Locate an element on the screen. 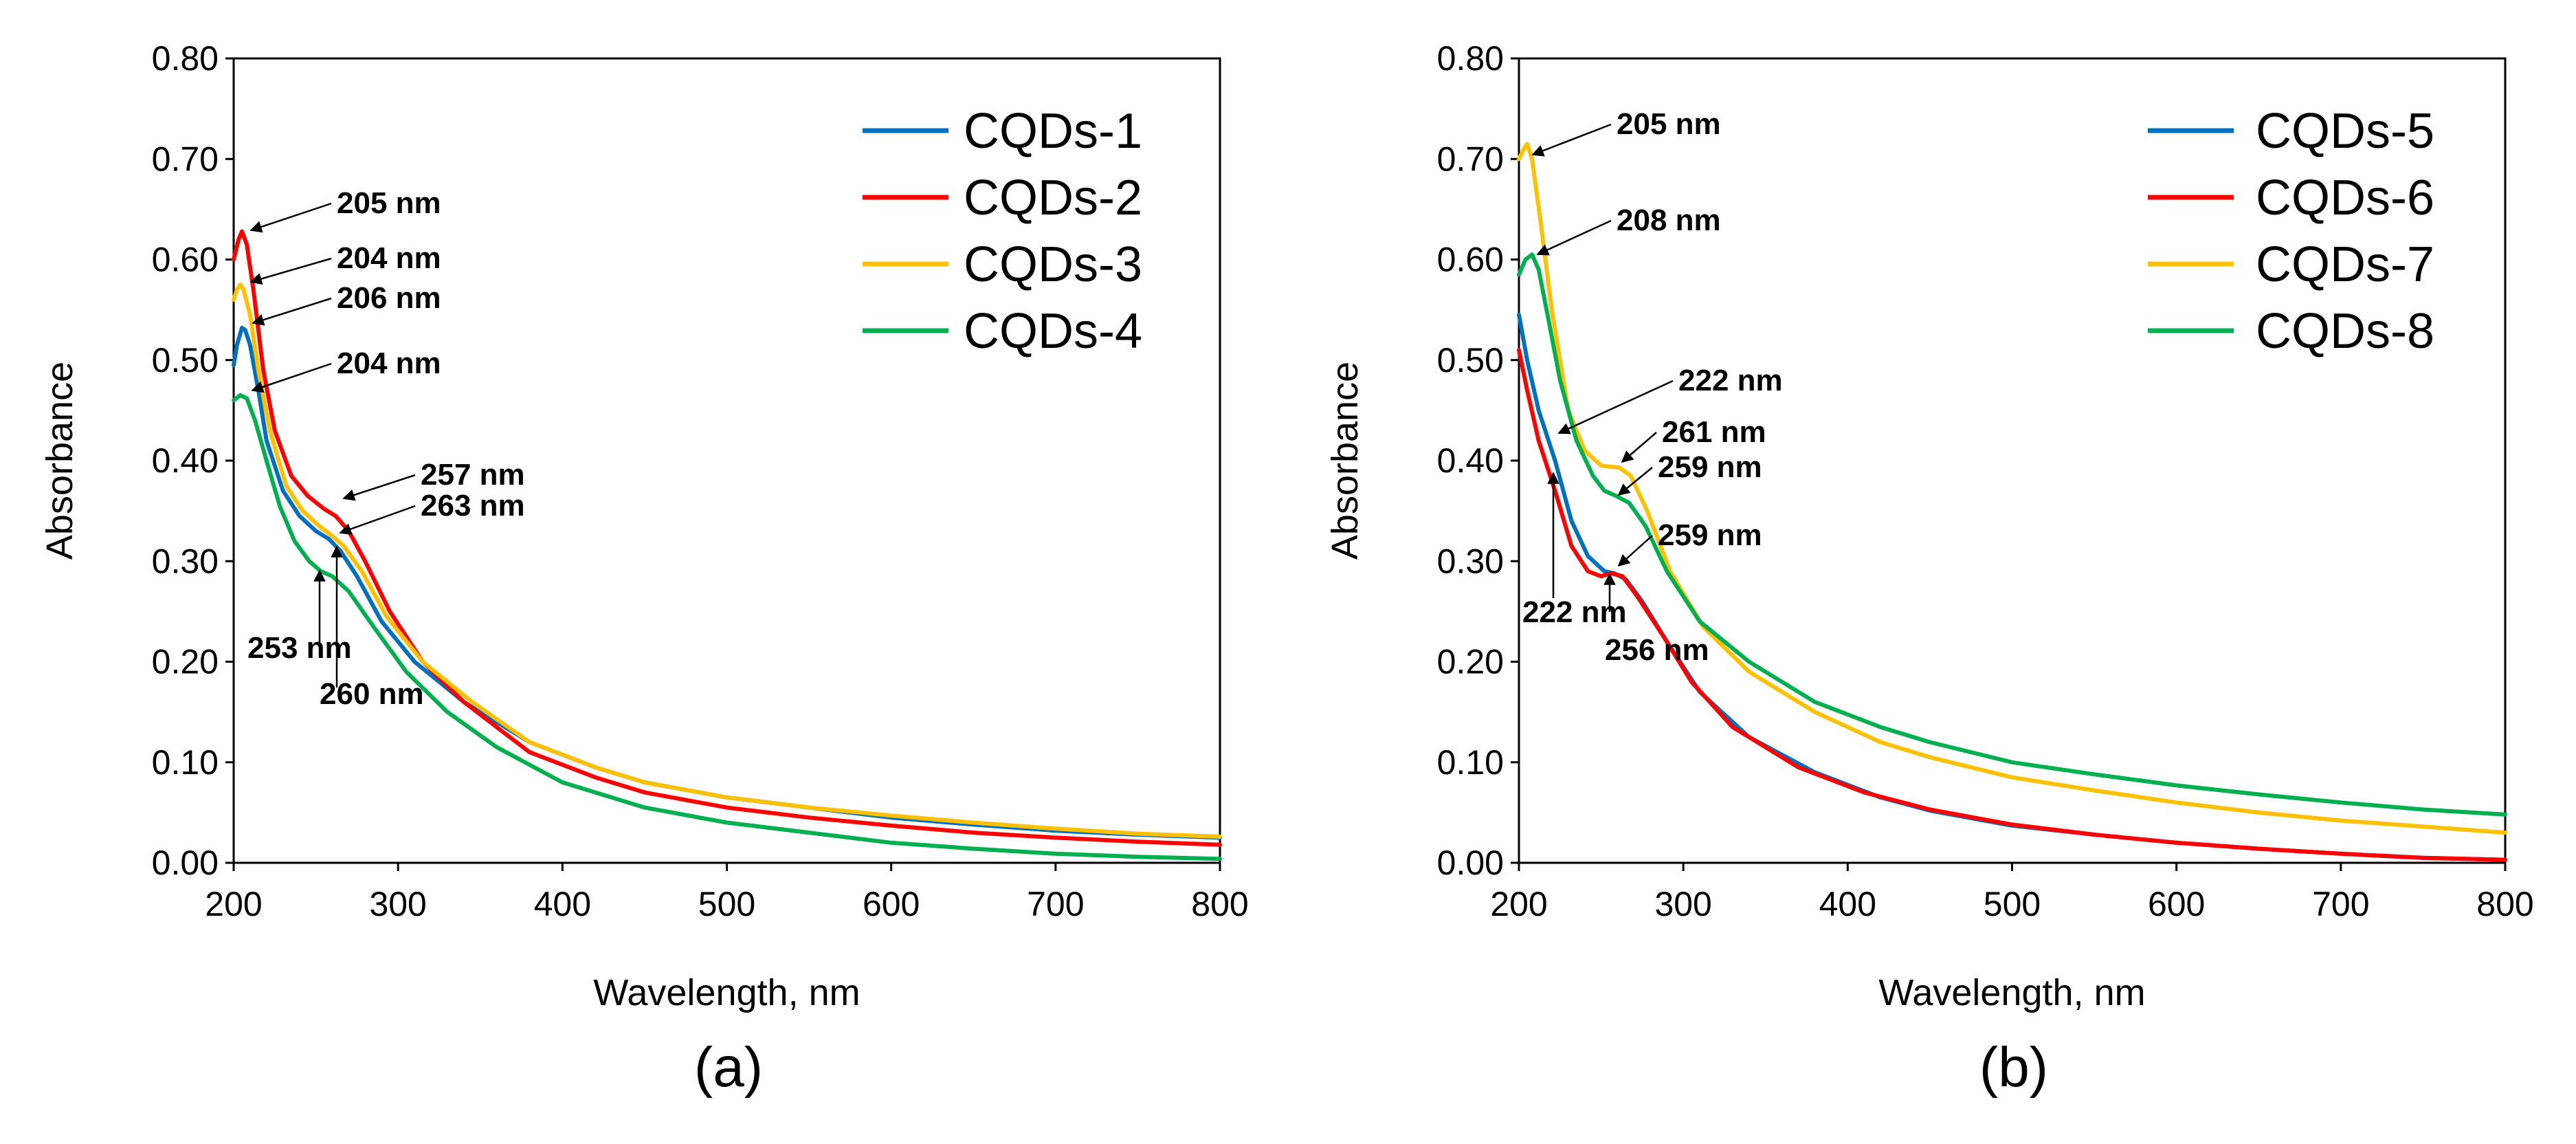  legend-label: CQDs-7 is located at coordinates (2345, 264).